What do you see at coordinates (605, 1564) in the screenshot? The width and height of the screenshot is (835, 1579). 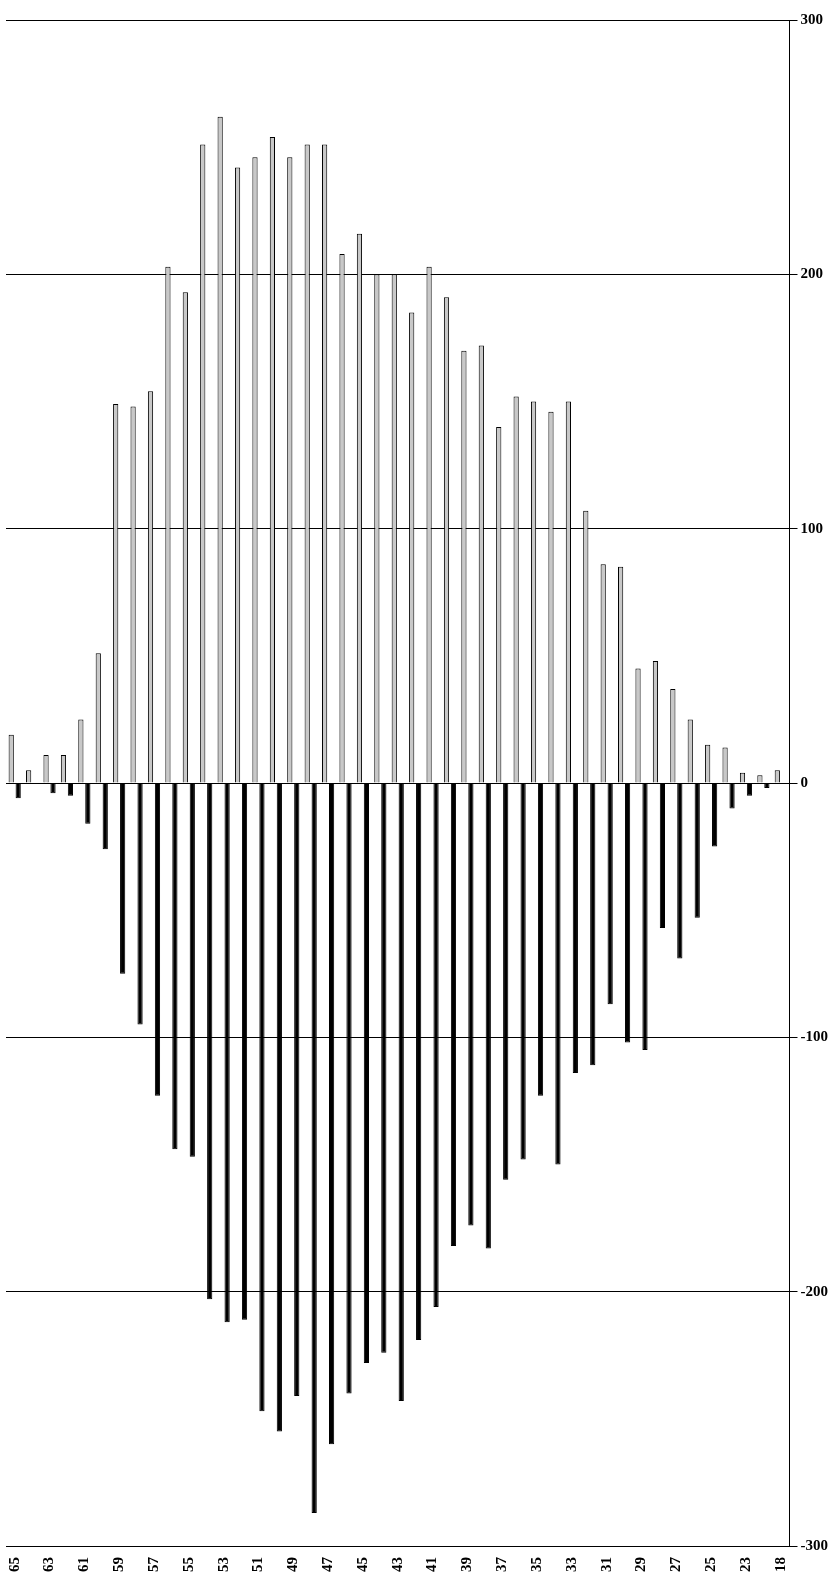 I see `x-tick-label: 31` at bounding box center [605, 1564].